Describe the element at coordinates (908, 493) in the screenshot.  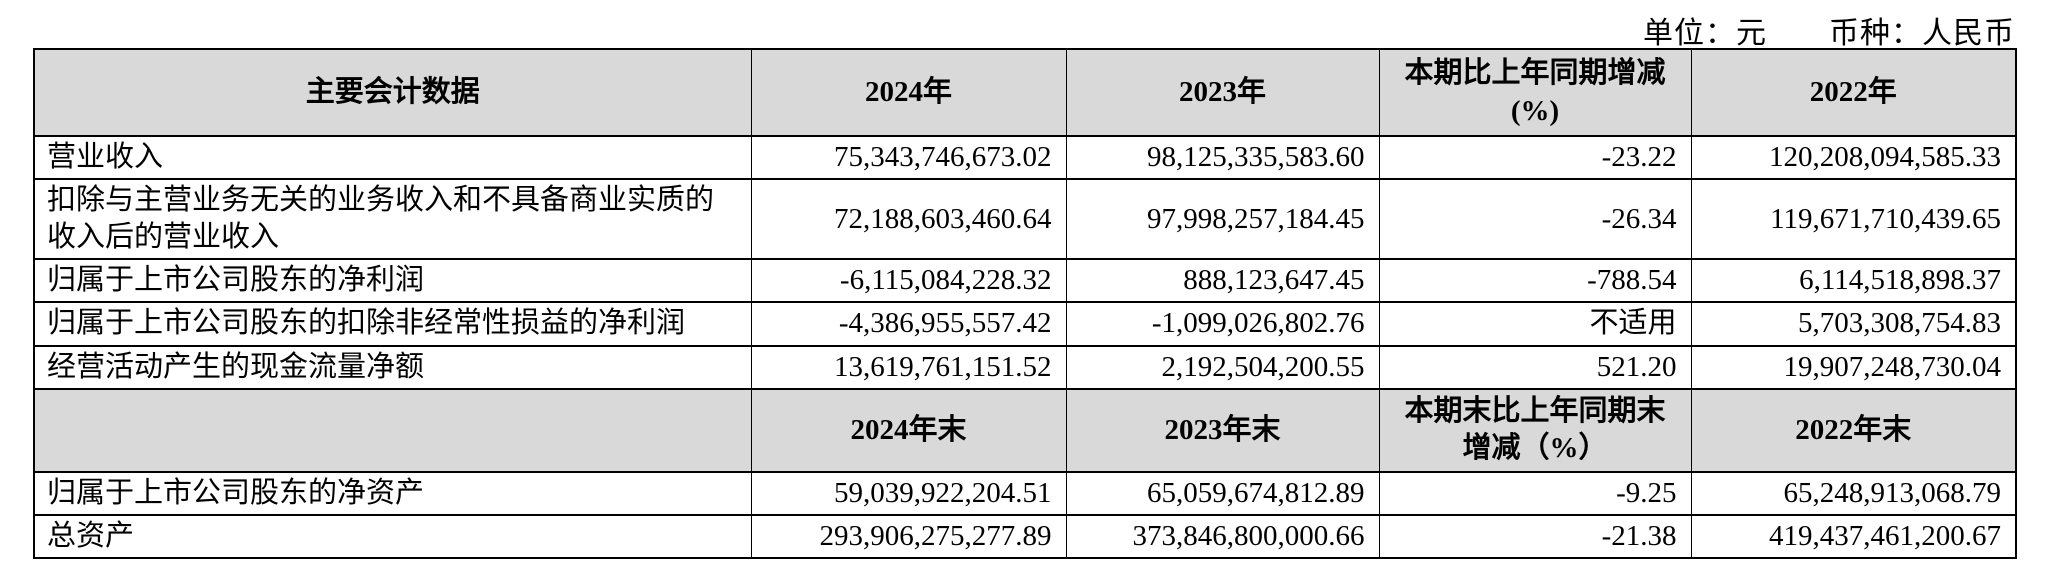
I see `value-2024: 59,039,922,204.51` at that location.